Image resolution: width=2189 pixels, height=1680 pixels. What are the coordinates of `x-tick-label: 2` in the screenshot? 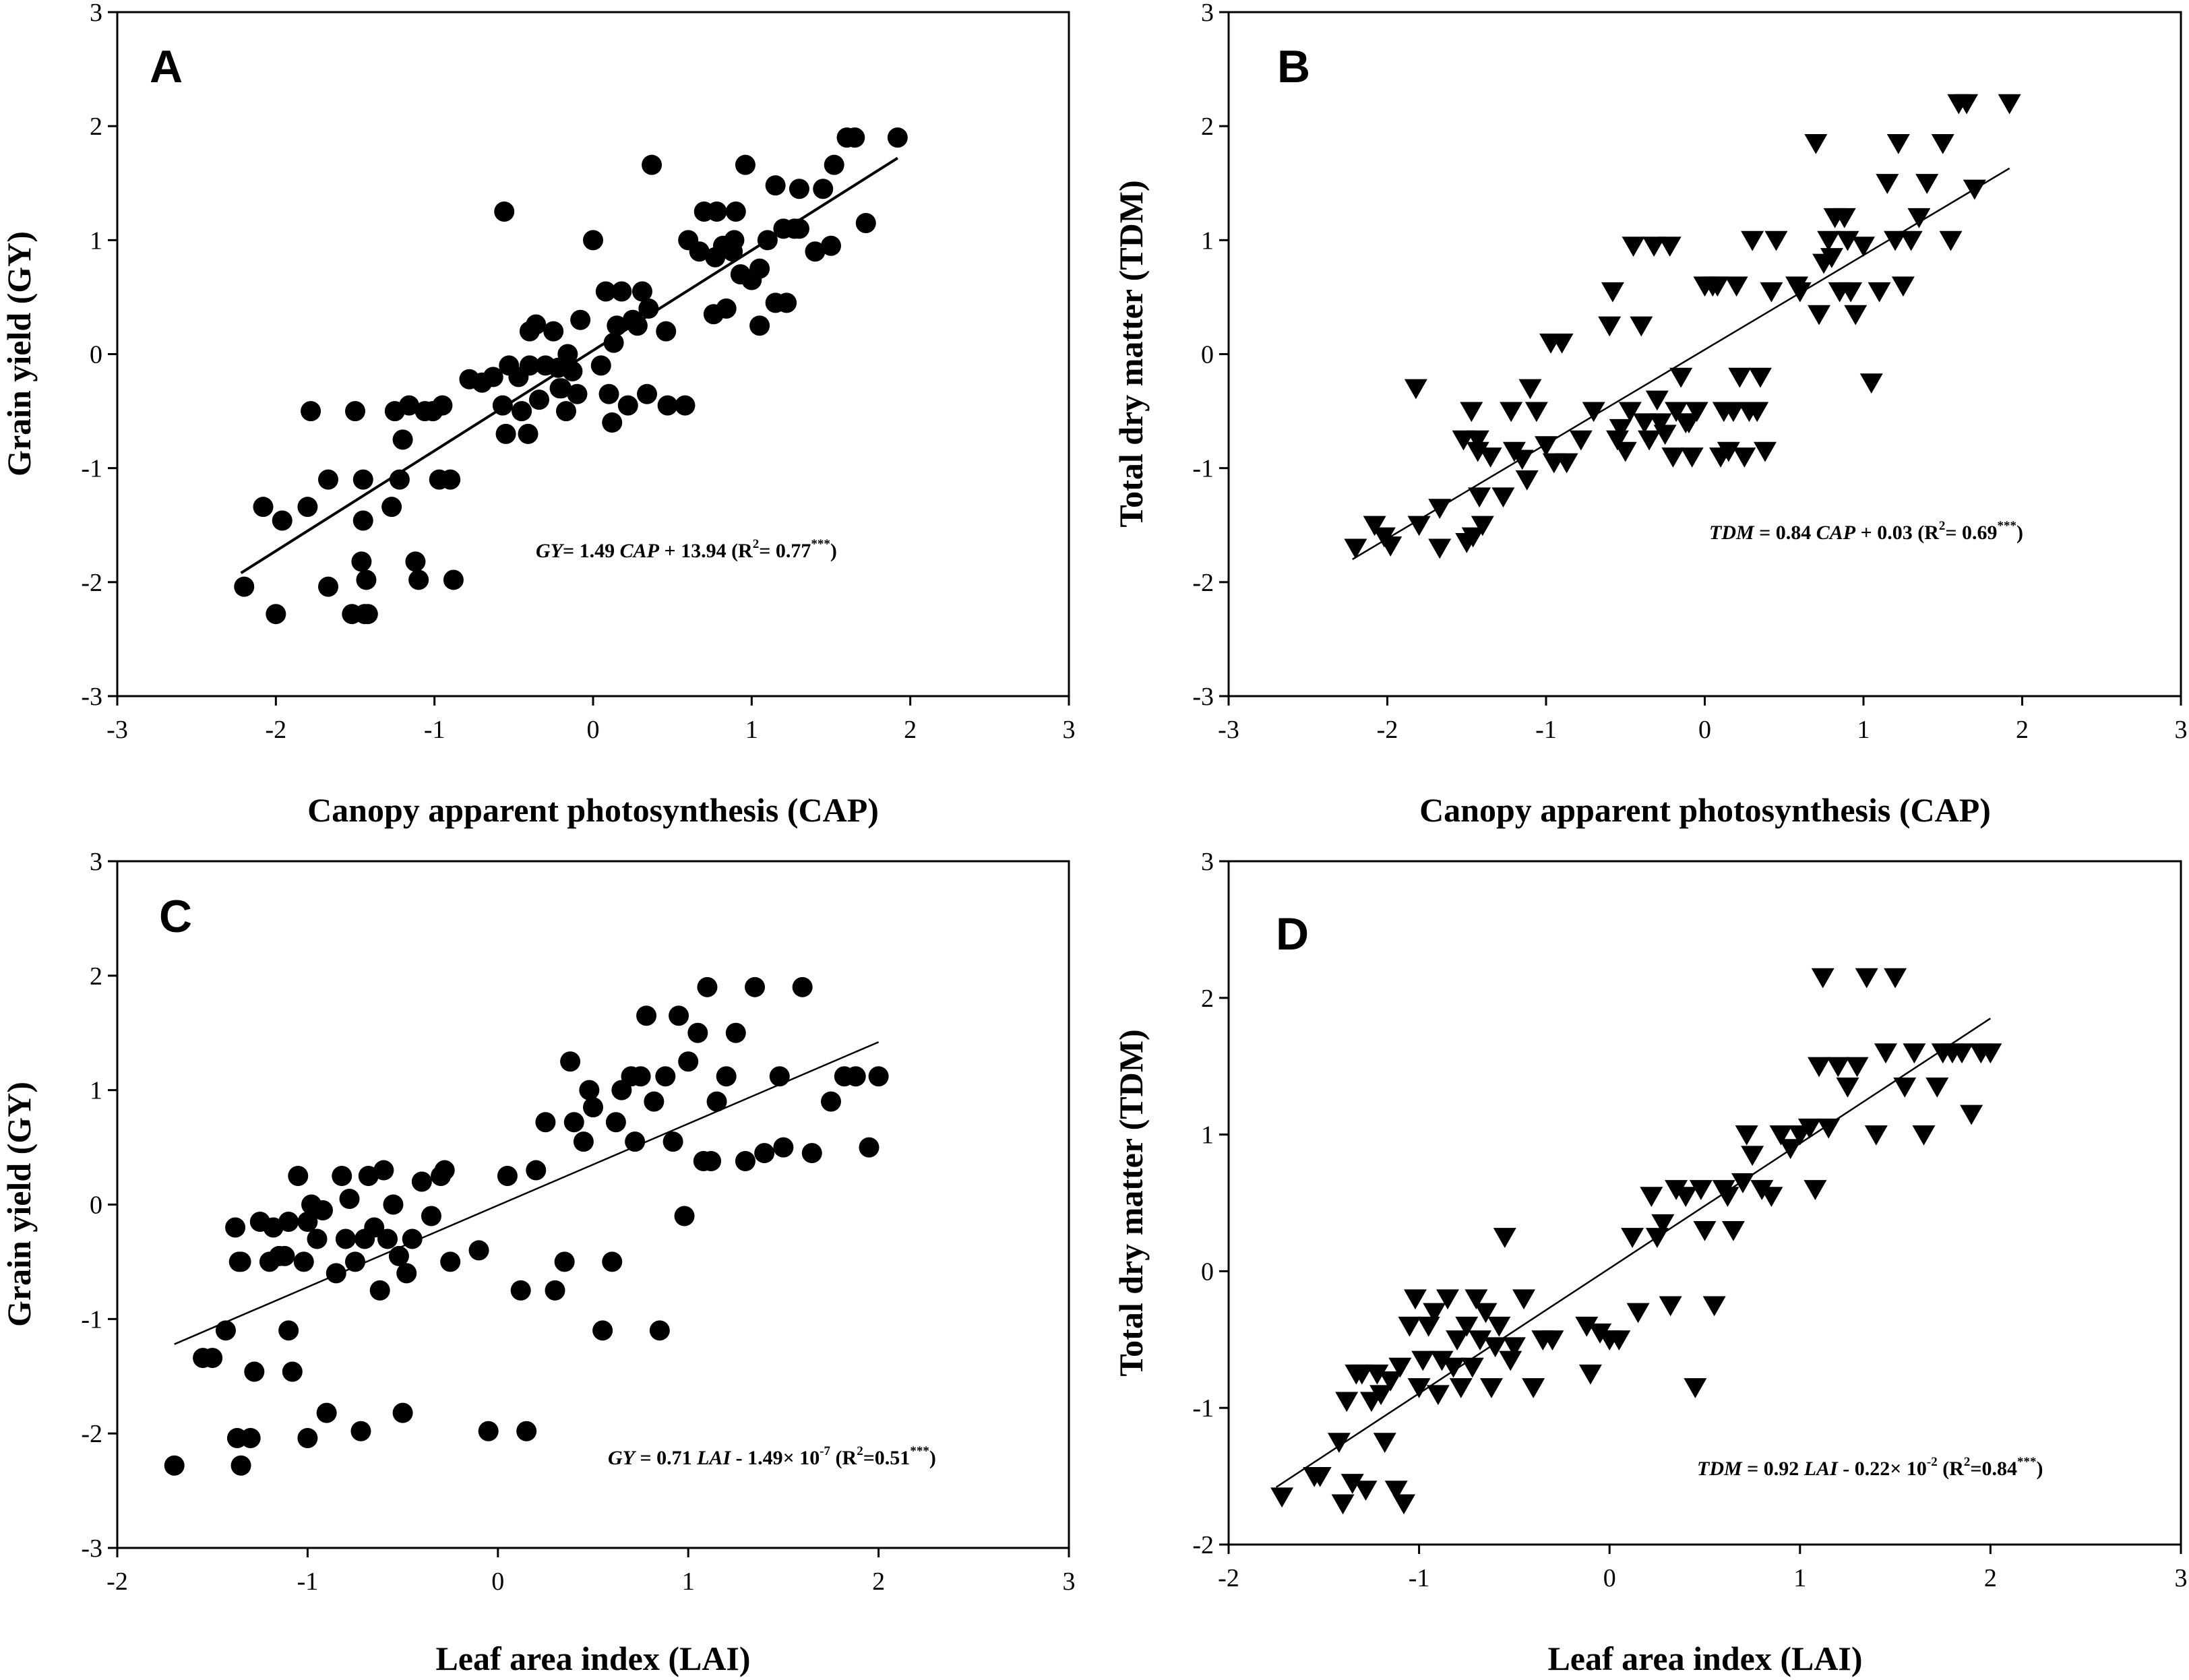 It's located at (878, 1581).